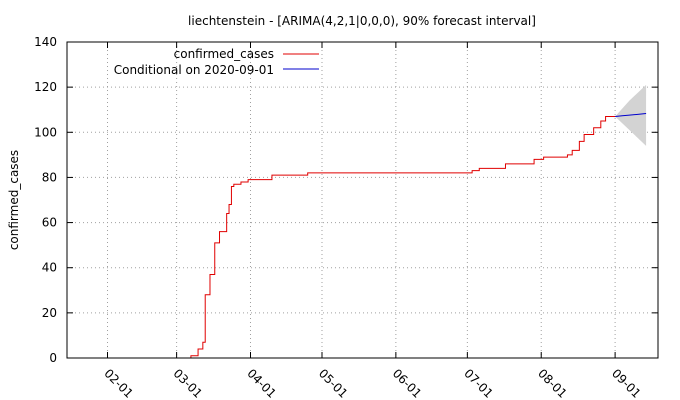 The width and height of the screenshot is (680, 400). What do you see at coordinates (49, 223) in the screenshot?
I see `y-tick-label: 60` at bounding box center [49, 223].